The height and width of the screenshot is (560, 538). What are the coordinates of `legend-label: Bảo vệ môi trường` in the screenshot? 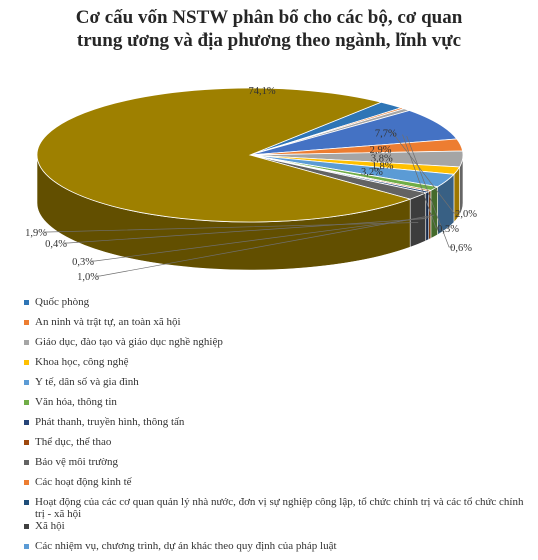 It's located at (76, 462).